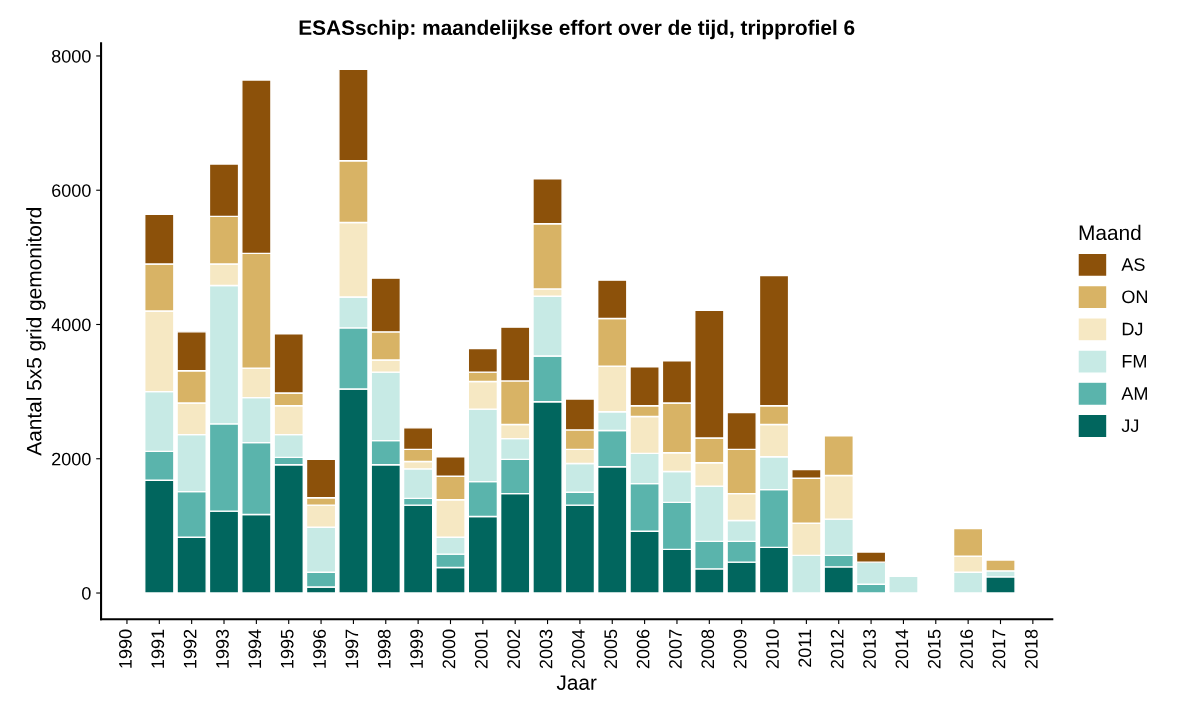 The image size is (1189, 720). What do you see at coordinates (36, 332) in the screenshot?
I see `y-axis-title: Aantal 5x5 grid gemonitord` at bounding box center [36, 332].